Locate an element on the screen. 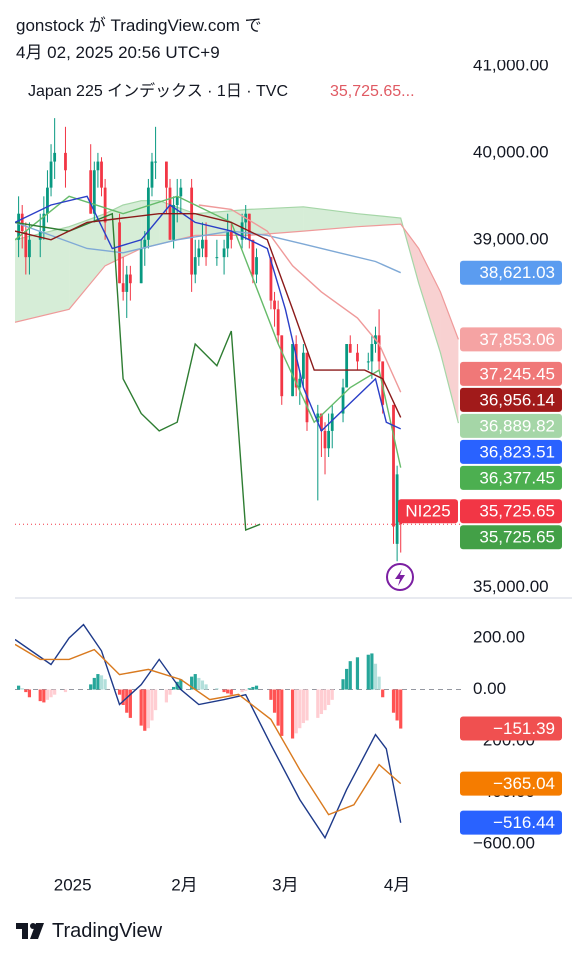 The width and height of the screenshot is (586, 959). y-tick-label: 35,000.00 is located at coordinates (511, 586).